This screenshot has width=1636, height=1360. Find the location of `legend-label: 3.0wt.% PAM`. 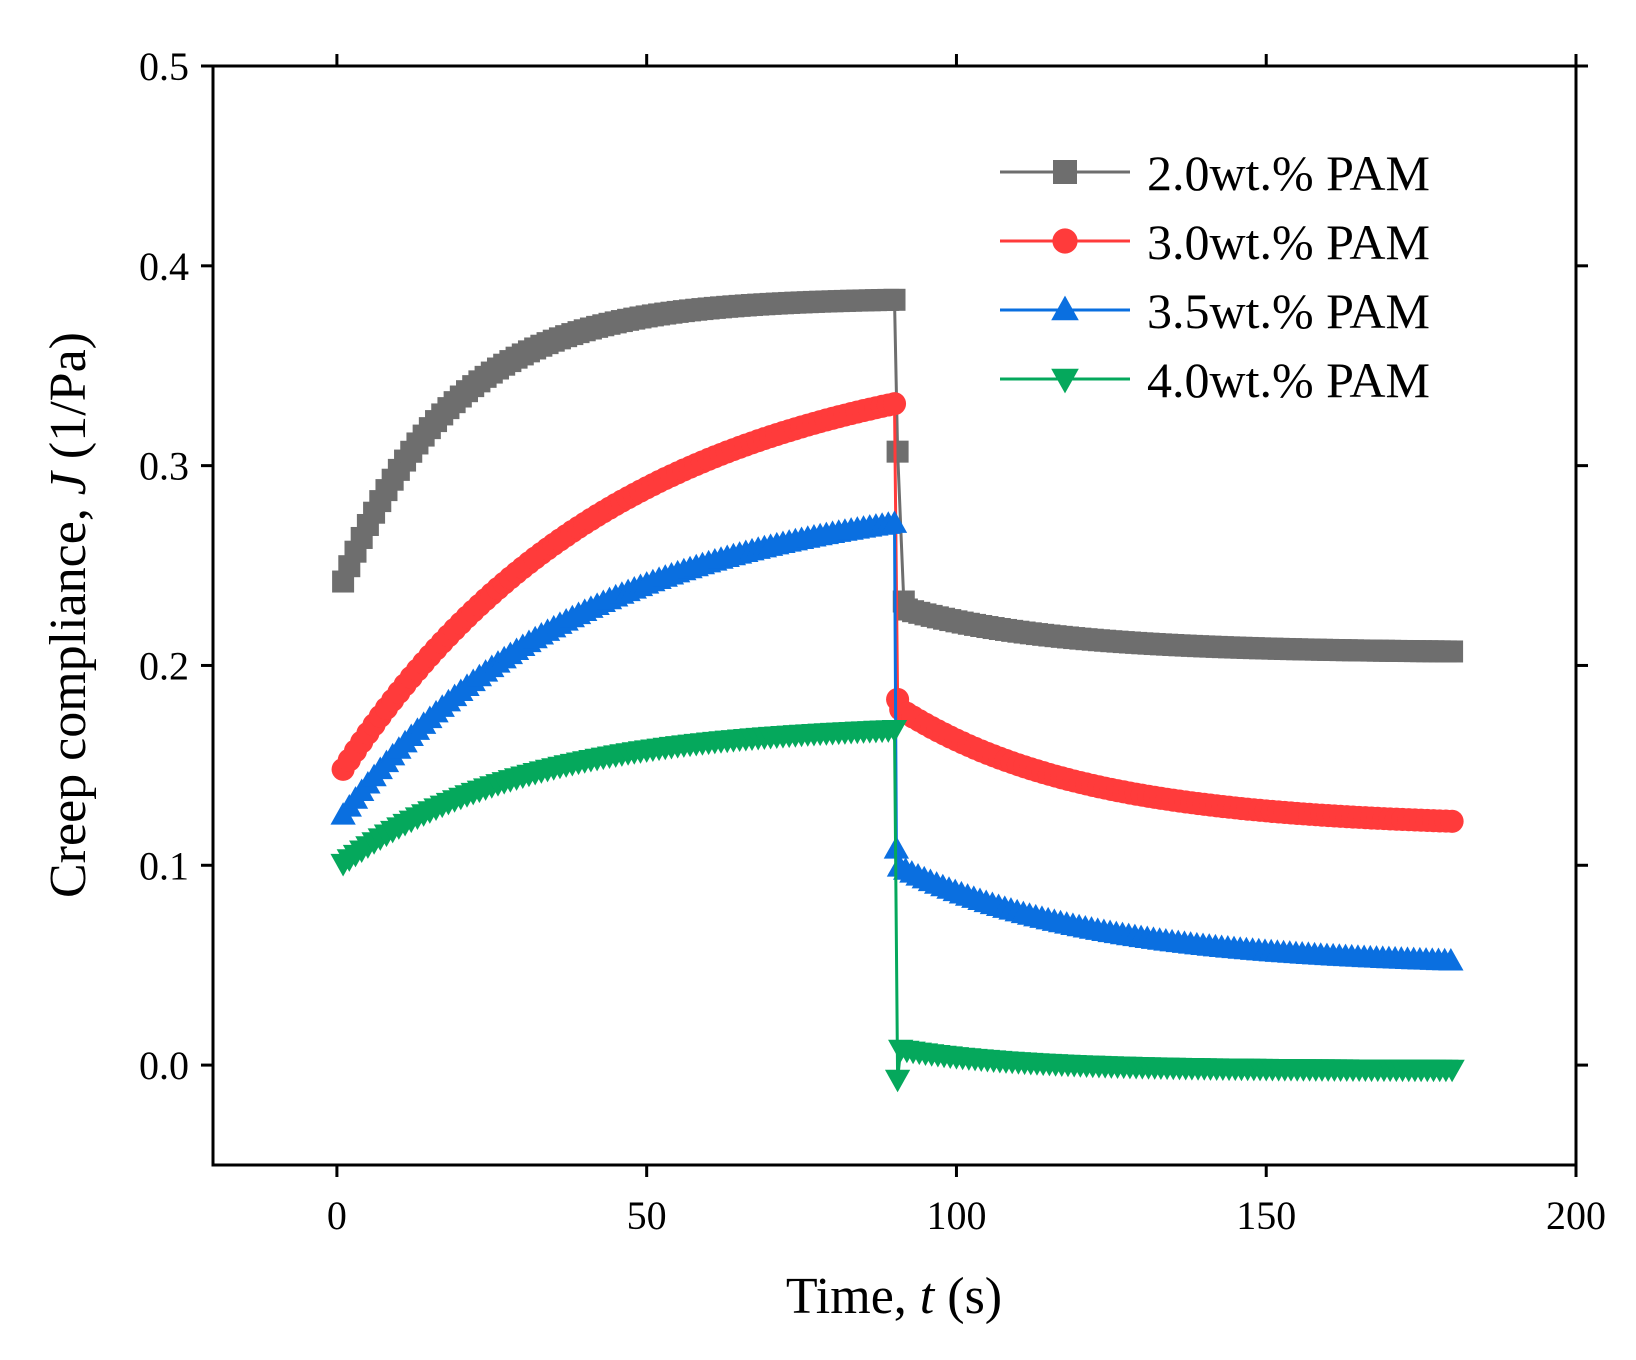

legend-label: 3.0wt.% PAM is located at coordinates (1288, 242).